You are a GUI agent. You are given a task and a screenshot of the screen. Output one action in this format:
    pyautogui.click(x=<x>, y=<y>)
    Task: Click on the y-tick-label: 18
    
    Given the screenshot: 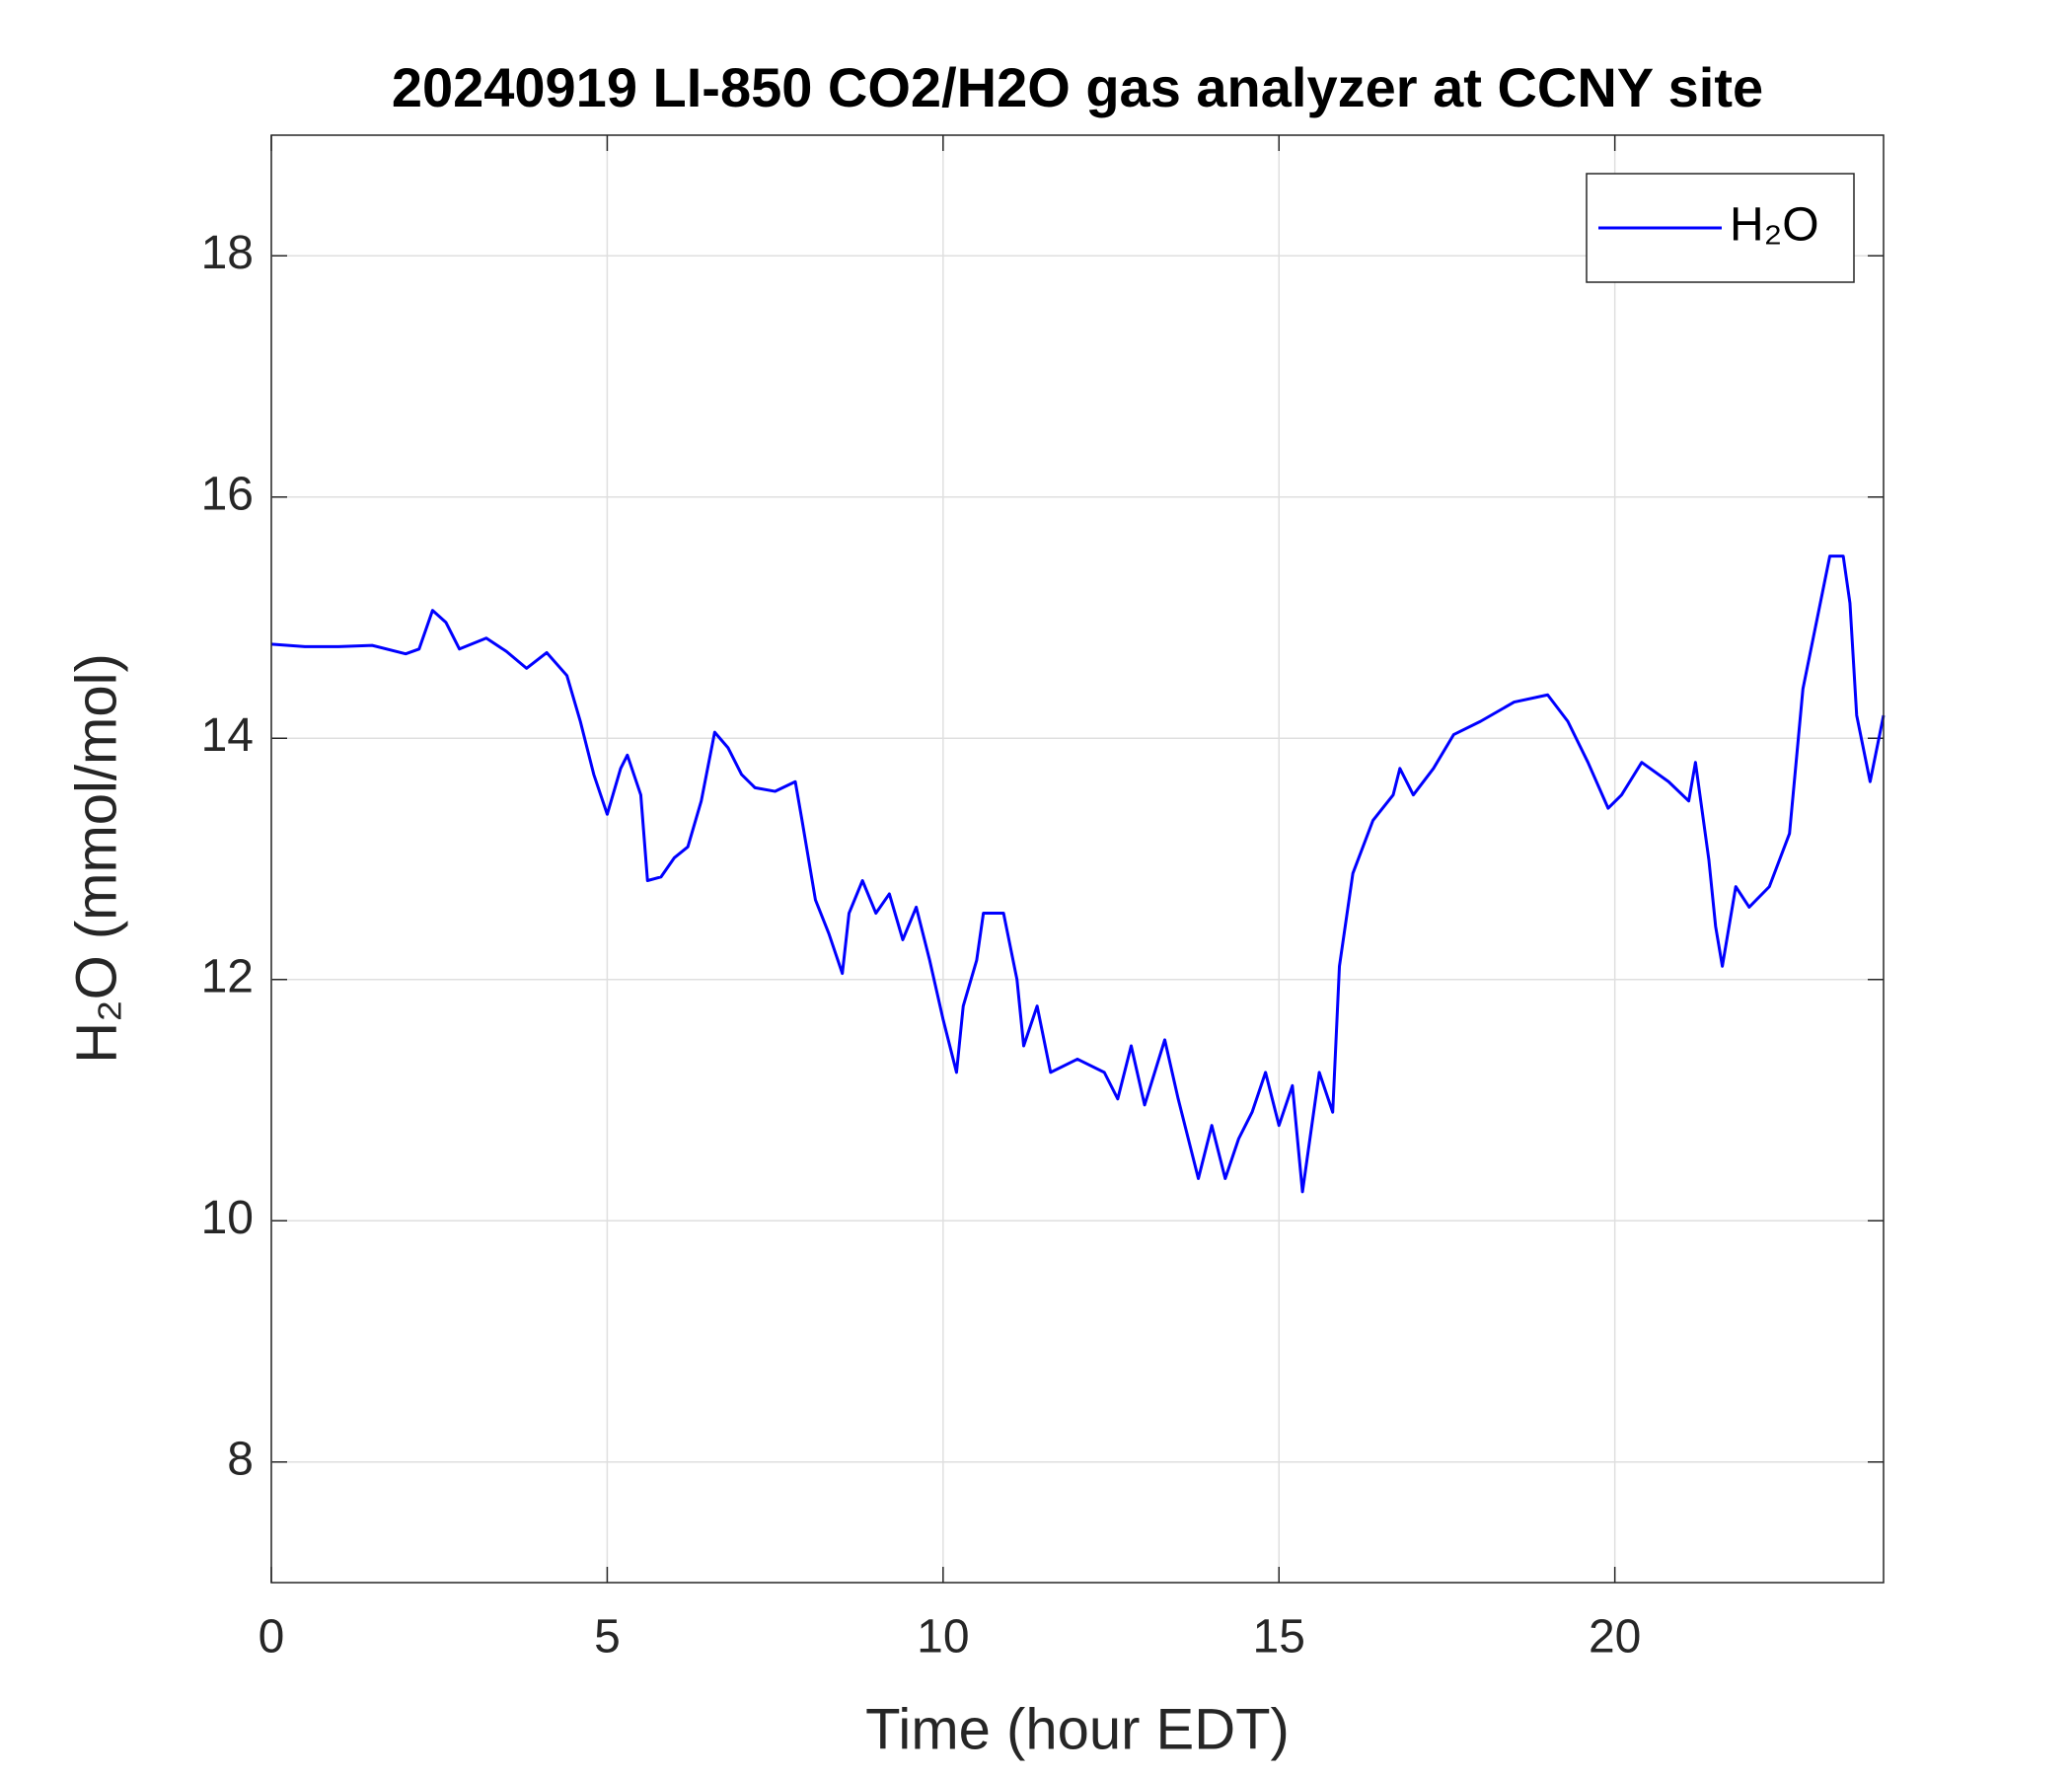 What is the action you would take?
    pyautogui.click(x=228, y=253)
    